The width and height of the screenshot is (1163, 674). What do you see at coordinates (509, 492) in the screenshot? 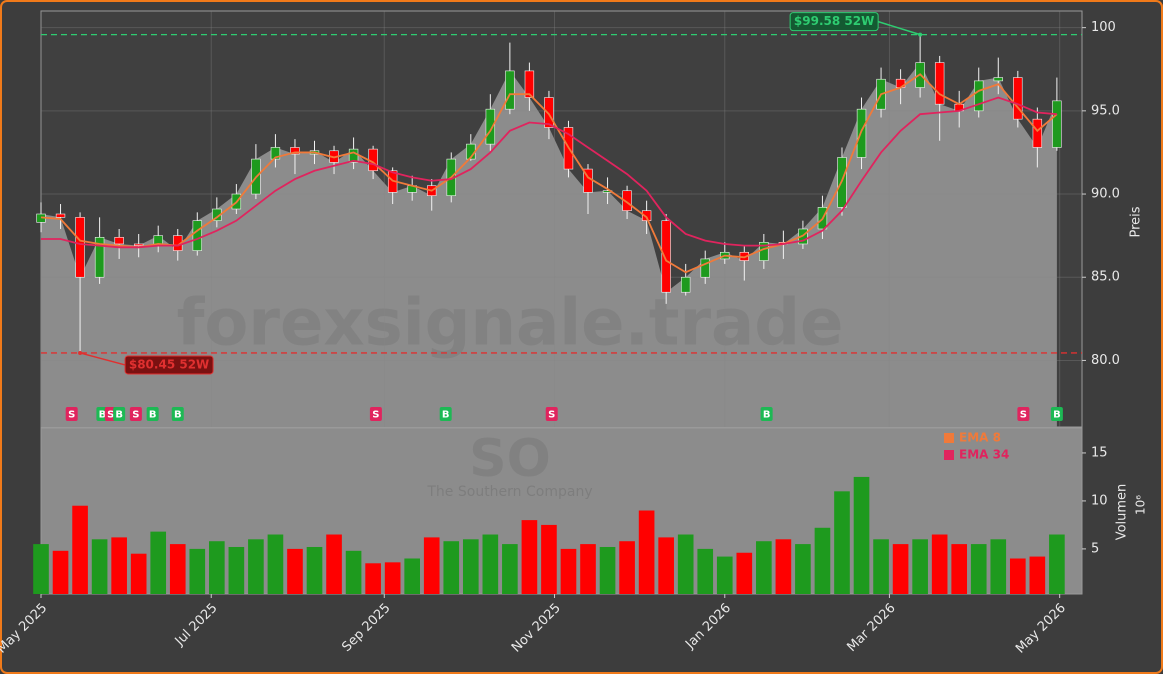
I see `company-watermark: The Southern Company` at bounding box center [509, 492].